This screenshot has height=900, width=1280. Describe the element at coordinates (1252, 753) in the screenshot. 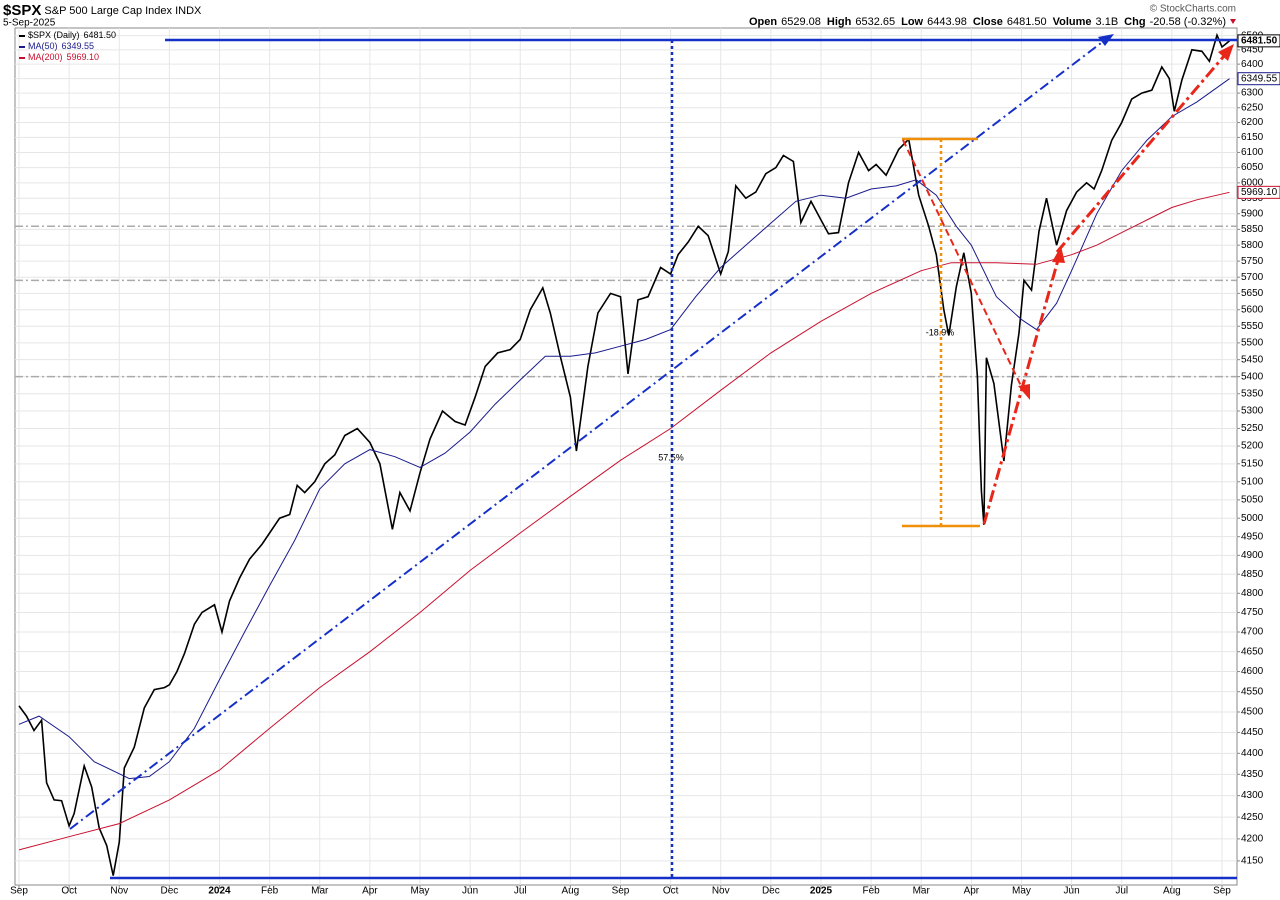

I see `y-tick-label: 4400` at that location.